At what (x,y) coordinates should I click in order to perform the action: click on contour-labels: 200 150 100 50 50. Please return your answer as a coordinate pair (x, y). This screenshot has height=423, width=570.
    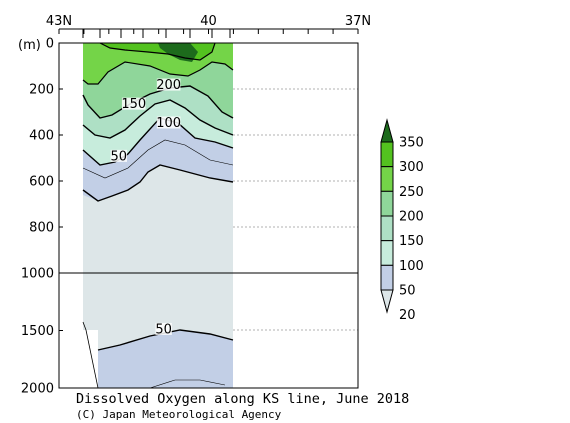
    Looking at the image, I should click on (146, 207).